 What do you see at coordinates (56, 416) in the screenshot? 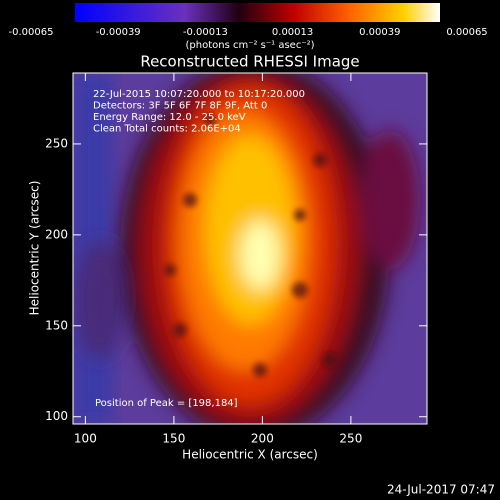
I see `y-tick-label: 100` at bounding box center [56, 416].